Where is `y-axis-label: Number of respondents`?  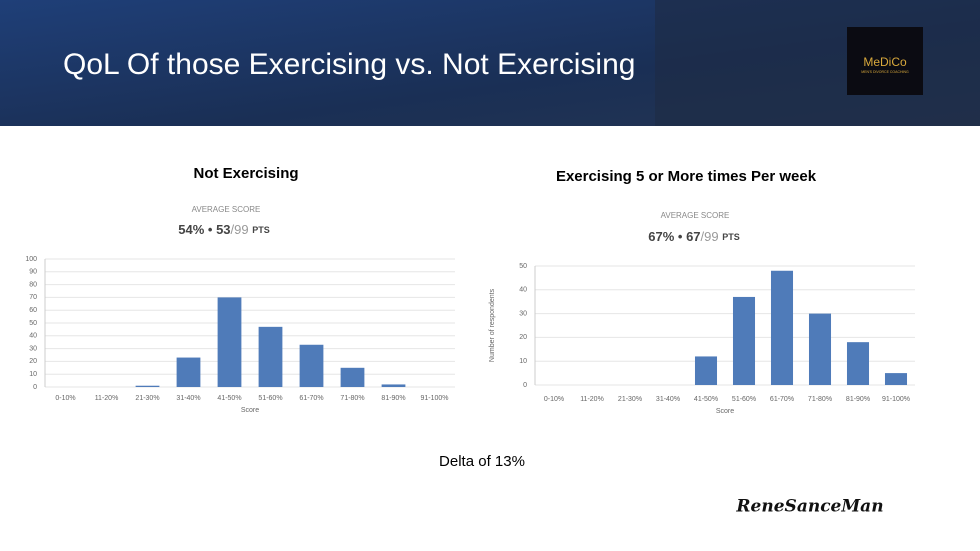
y-axis-label: Number of respondents is located at coordinates (492, 325).